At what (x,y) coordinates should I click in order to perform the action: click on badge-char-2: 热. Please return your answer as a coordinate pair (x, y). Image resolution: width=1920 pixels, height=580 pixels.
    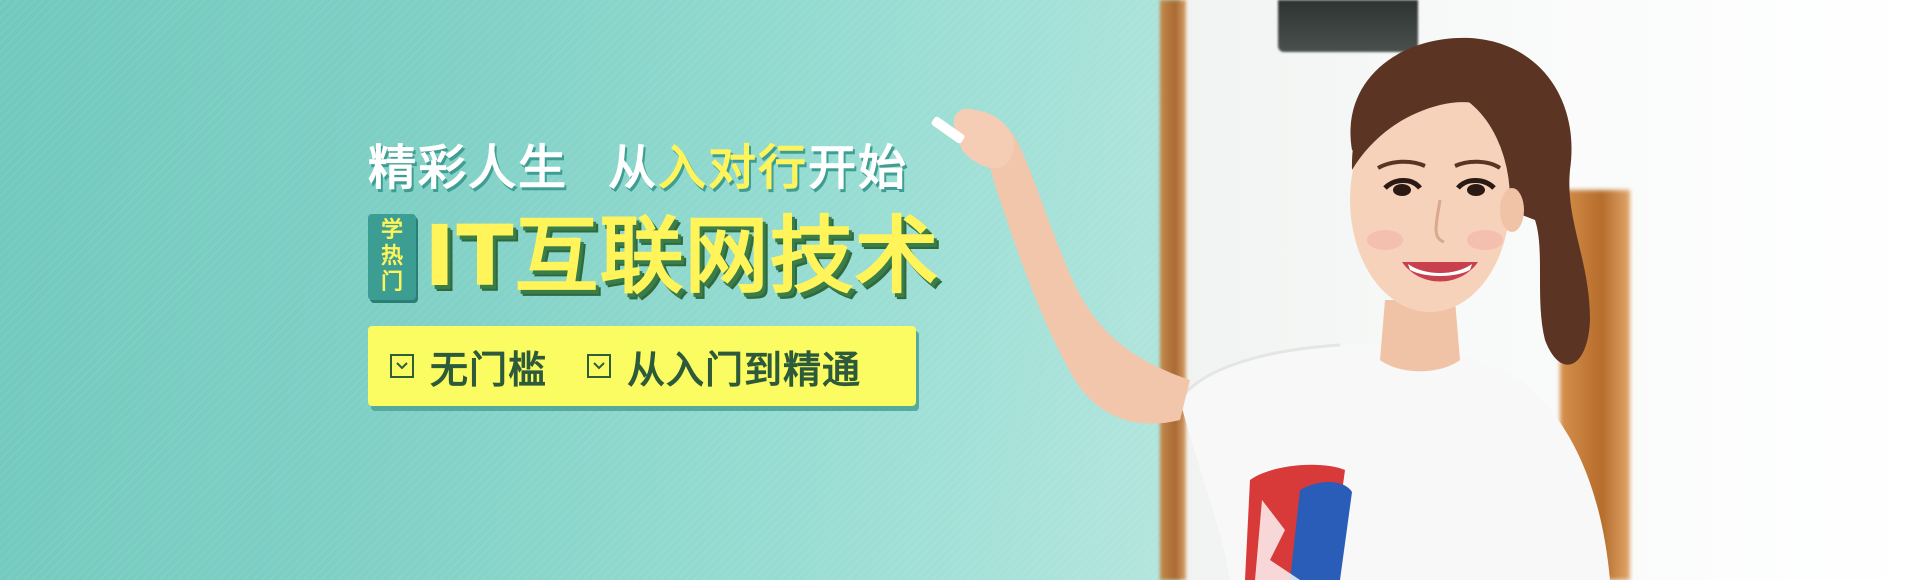
    Looking at the image, I should click on (391, 256).